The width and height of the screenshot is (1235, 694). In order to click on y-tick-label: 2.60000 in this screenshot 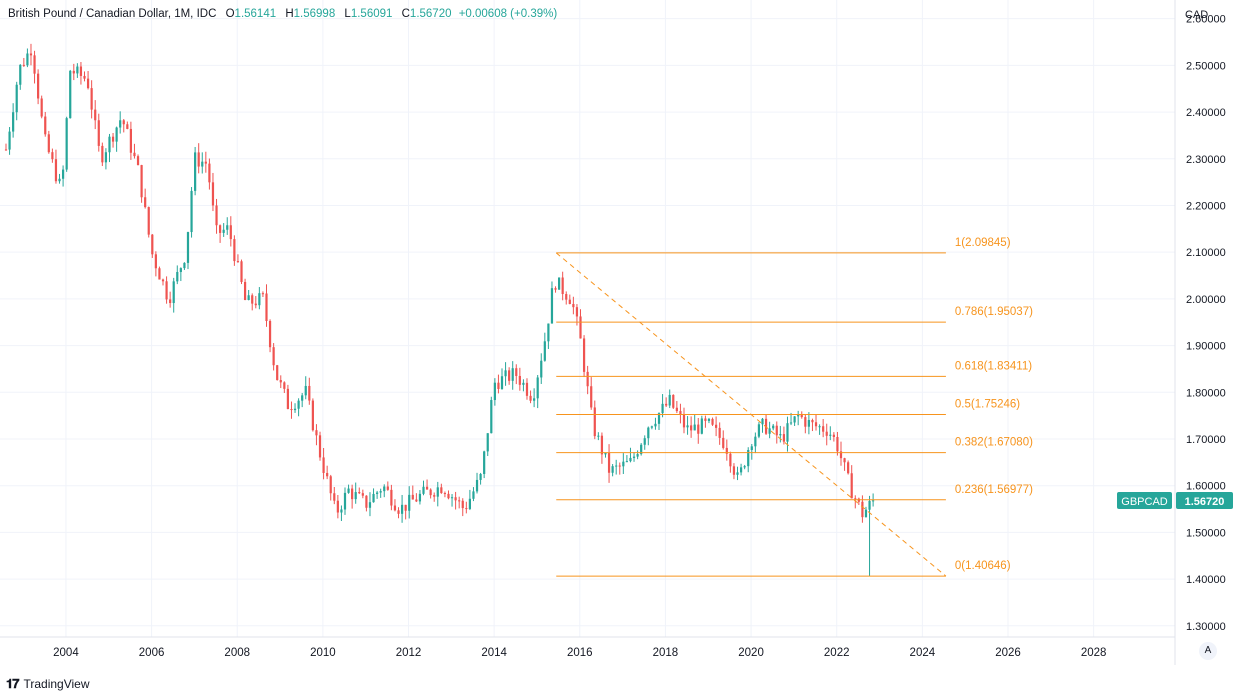, I will do `click(1206, 20)`.